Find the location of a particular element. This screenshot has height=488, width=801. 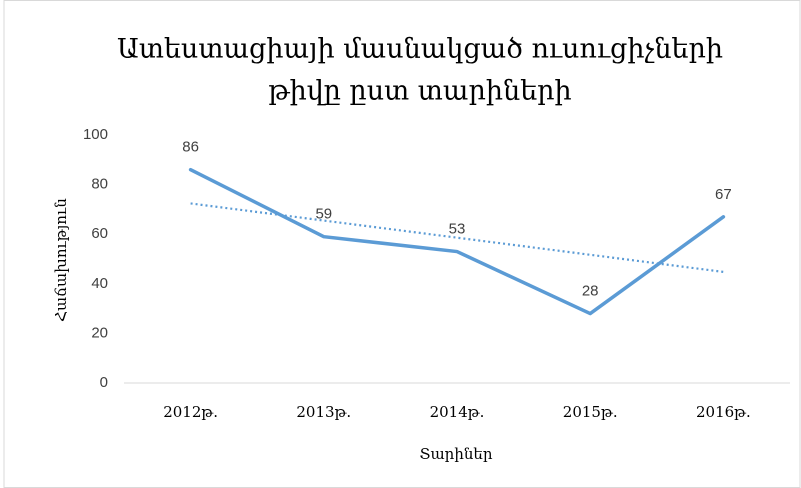

data-label: 28 is located at coordinates (590, 291).